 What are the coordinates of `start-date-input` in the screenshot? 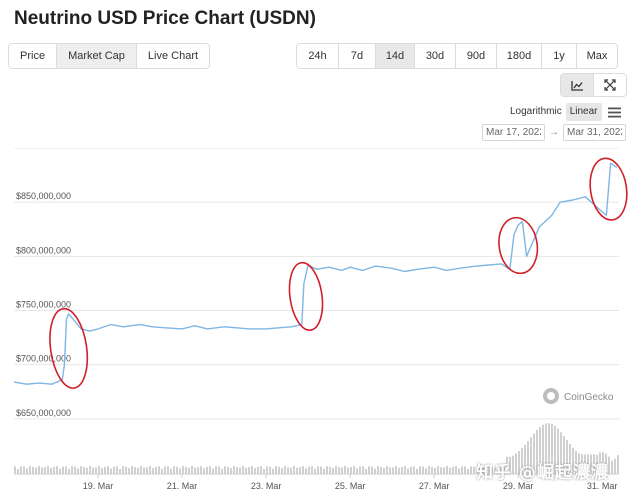 It's located at (513, 132).